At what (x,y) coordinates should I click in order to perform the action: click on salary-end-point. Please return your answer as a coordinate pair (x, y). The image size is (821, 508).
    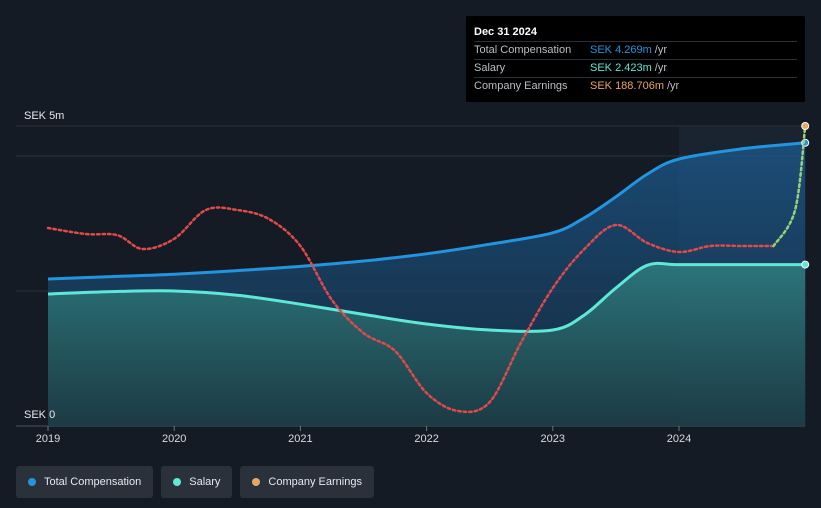
    Looking at the image, I should click on (805, 264).